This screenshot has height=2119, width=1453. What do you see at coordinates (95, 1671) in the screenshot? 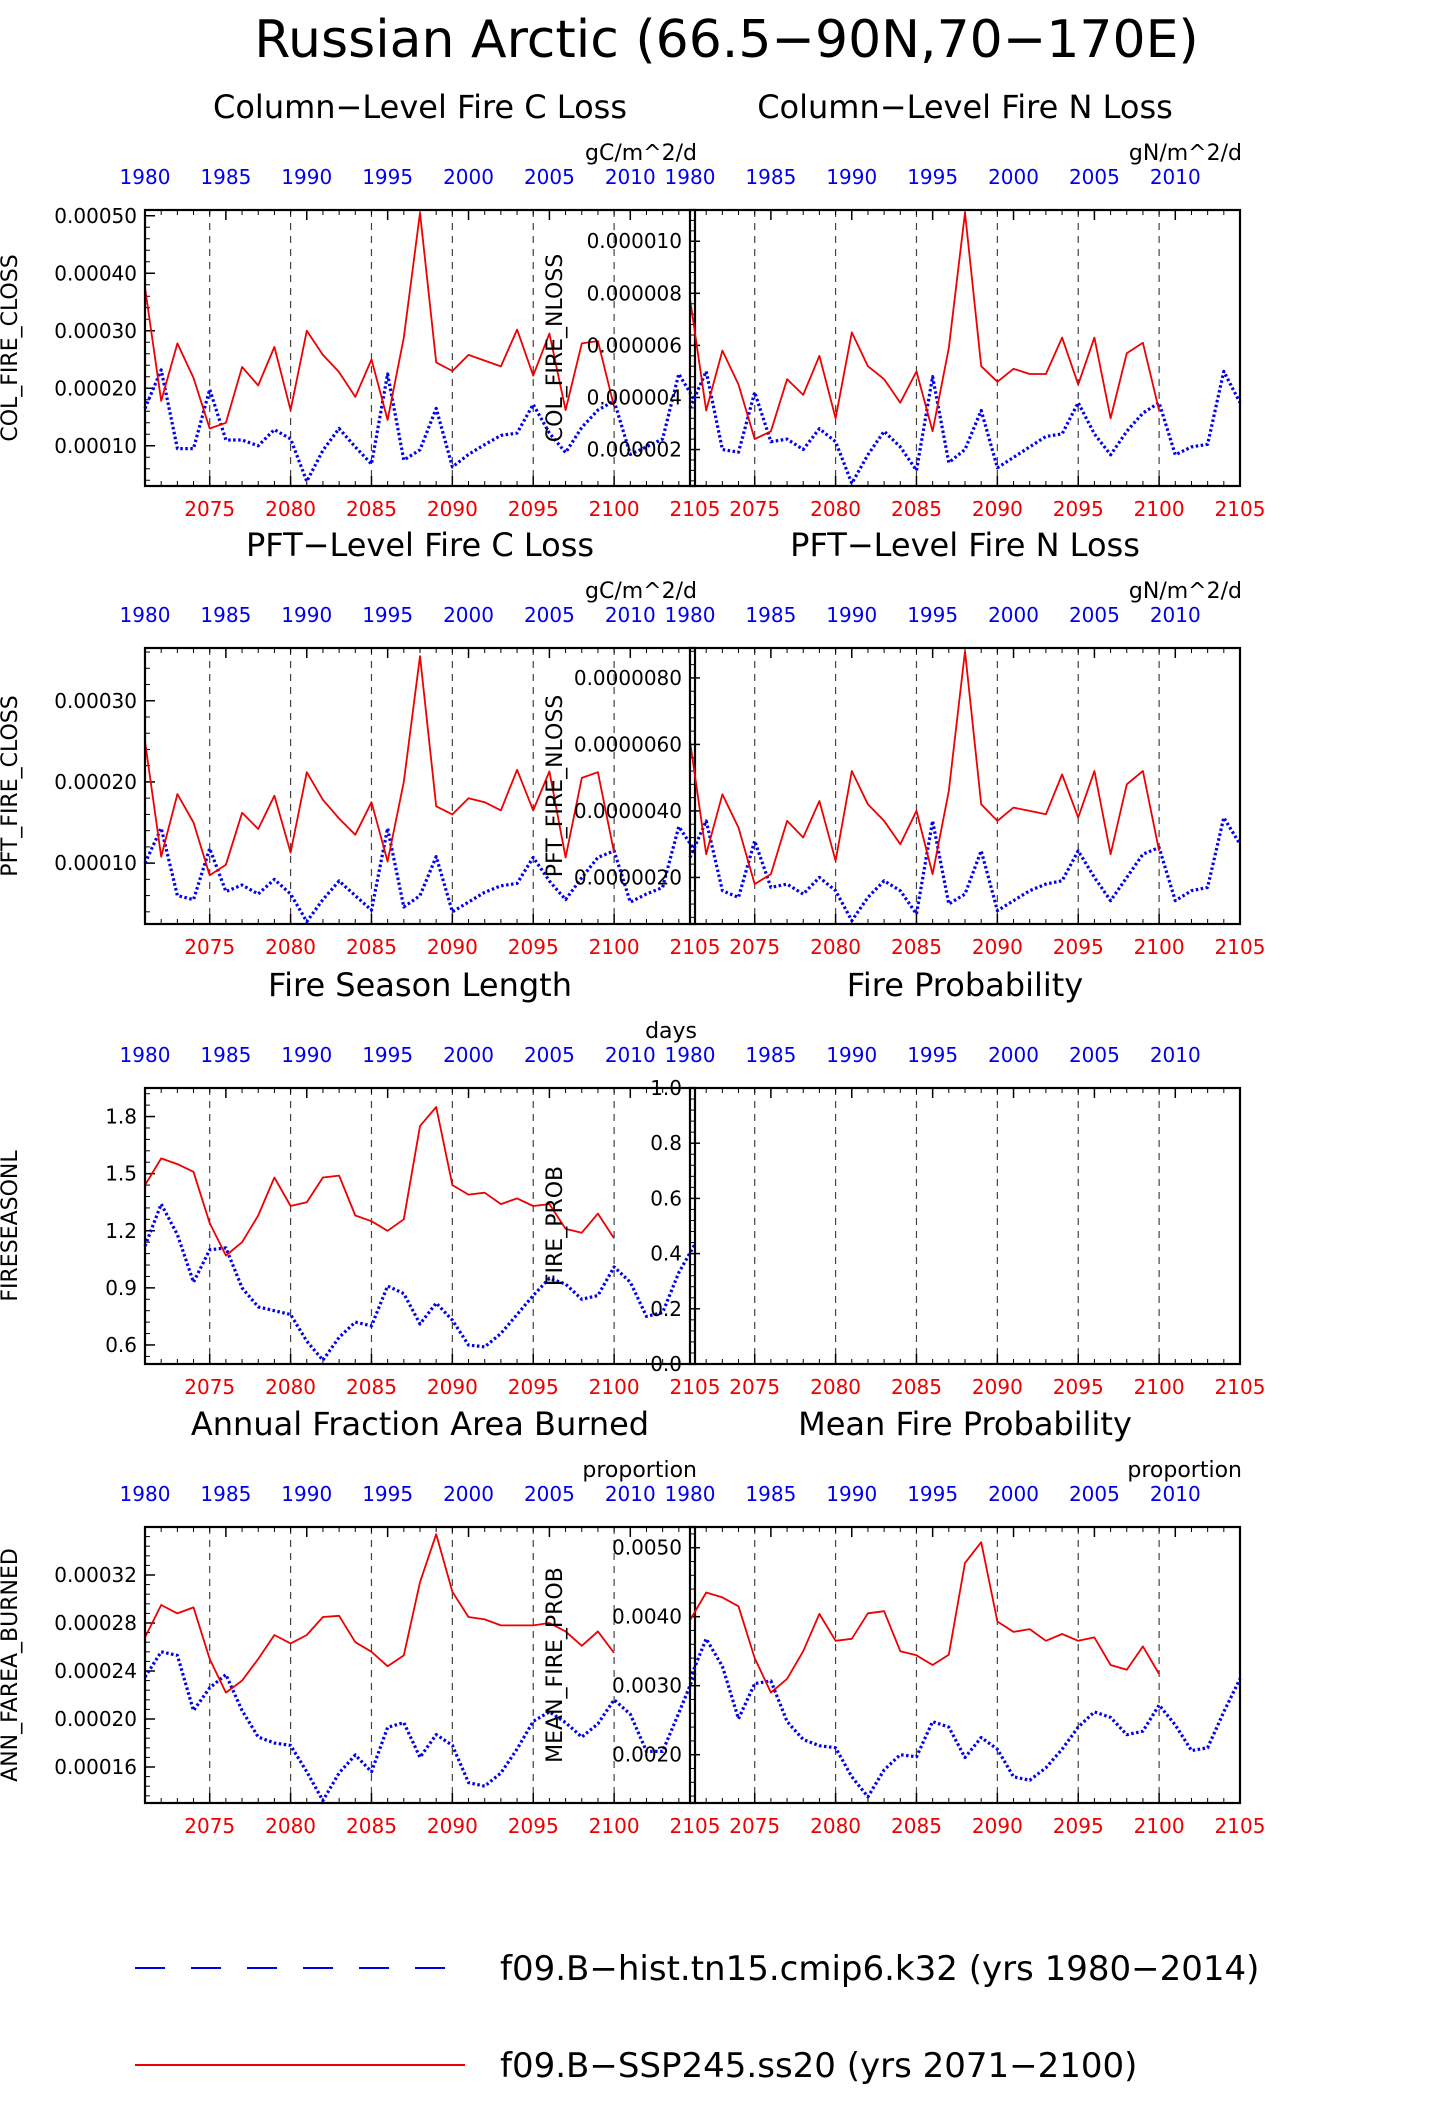
I see `y-tick-label: 0.00024` at bounding box center [95, 1671].